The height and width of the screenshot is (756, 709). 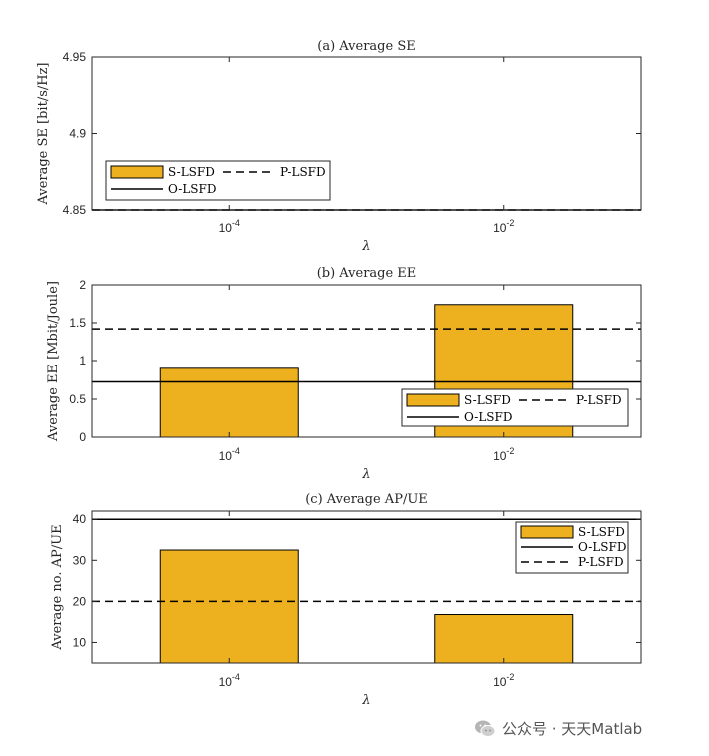 What do you see at coordinates (485, 729) in the screenshot?
I see `wechat-icon` at bounding box center [485, 729].